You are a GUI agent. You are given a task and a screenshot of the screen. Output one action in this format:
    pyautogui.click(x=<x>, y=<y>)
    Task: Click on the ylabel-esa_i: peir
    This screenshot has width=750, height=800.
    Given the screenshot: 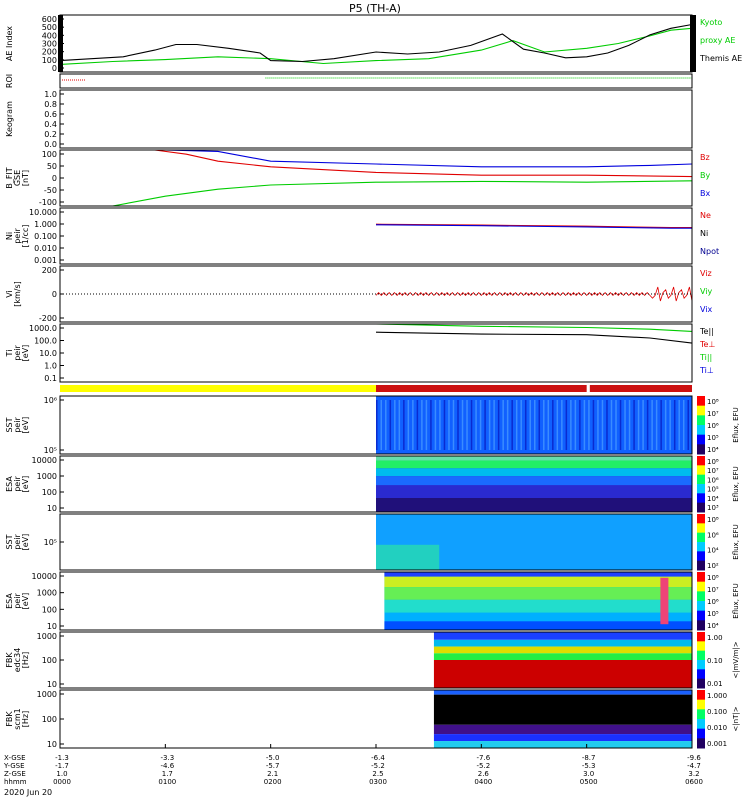 What is the action you would take?
    pyautogui.click(x=17, y=601)
    